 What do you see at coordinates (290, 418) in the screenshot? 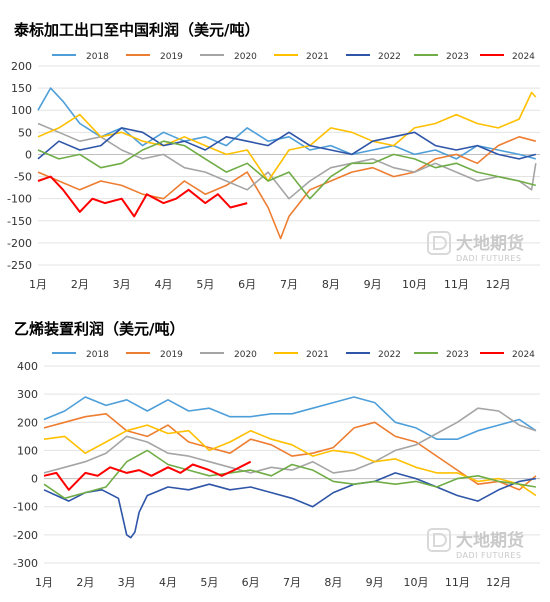
I see `series-line-2018` at bounding box center [290, 418].